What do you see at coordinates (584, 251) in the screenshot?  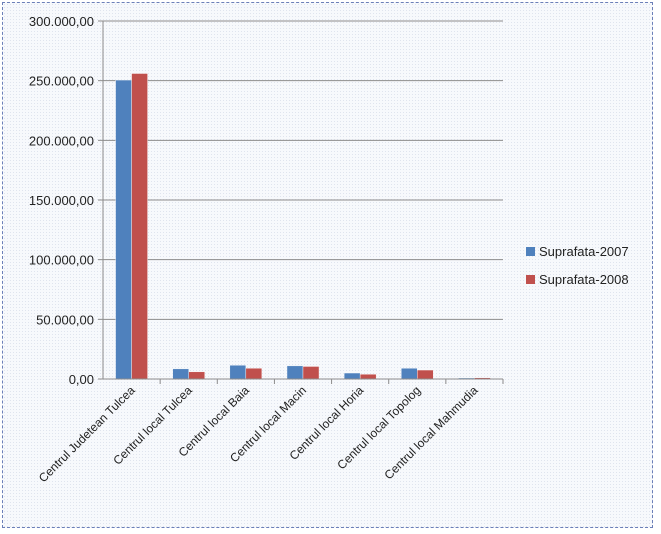 I see `legend-label: Suprafata-2007` at bounding box center [584, 251].